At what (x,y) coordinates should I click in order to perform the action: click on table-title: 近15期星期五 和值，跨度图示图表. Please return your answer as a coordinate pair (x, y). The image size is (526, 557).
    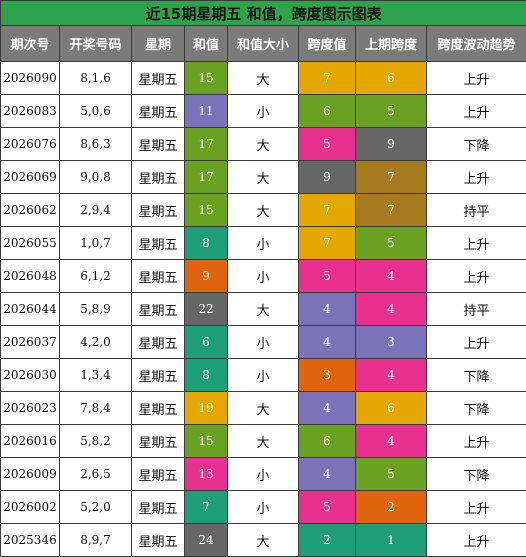
    Looking at the image, I should click on (263, 13).